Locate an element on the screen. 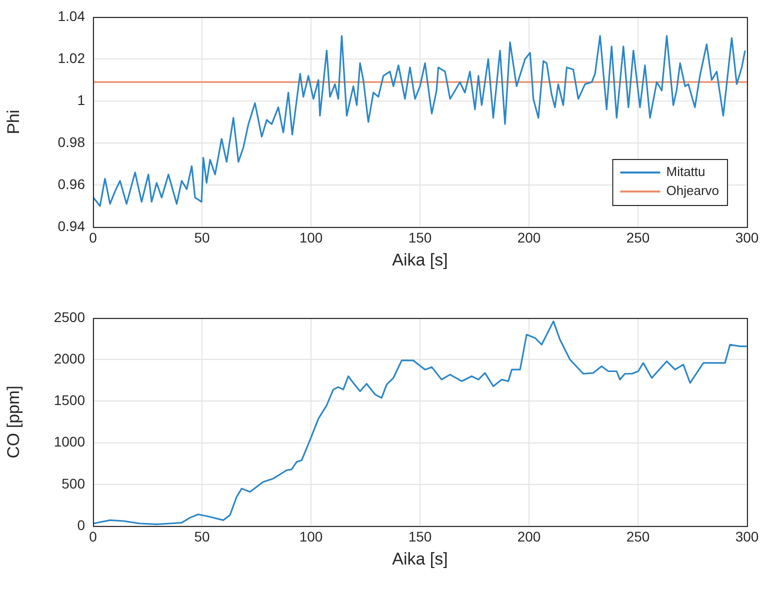  legend-label: Ohjearvo is located at coordinates (692, 190).